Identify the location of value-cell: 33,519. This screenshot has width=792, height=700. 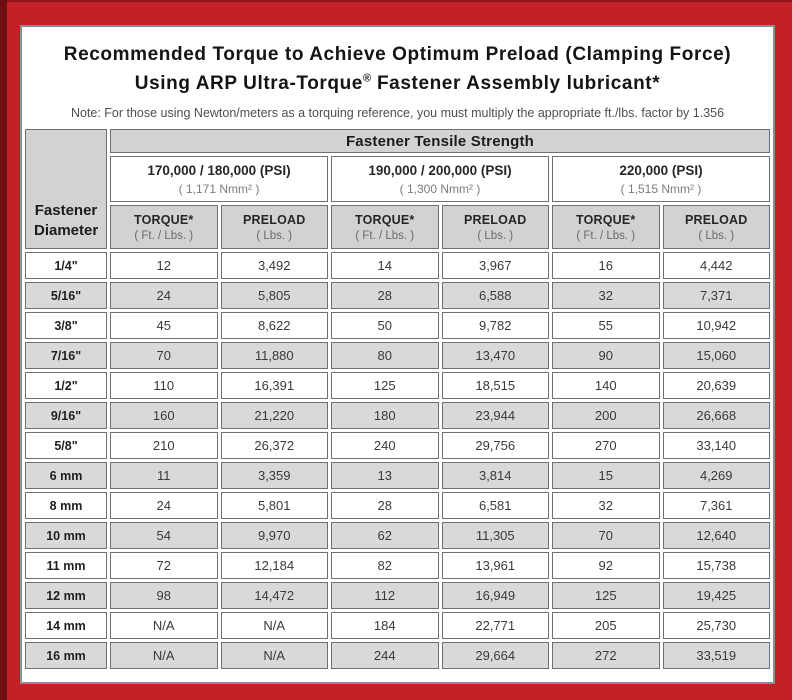
(716, 655).